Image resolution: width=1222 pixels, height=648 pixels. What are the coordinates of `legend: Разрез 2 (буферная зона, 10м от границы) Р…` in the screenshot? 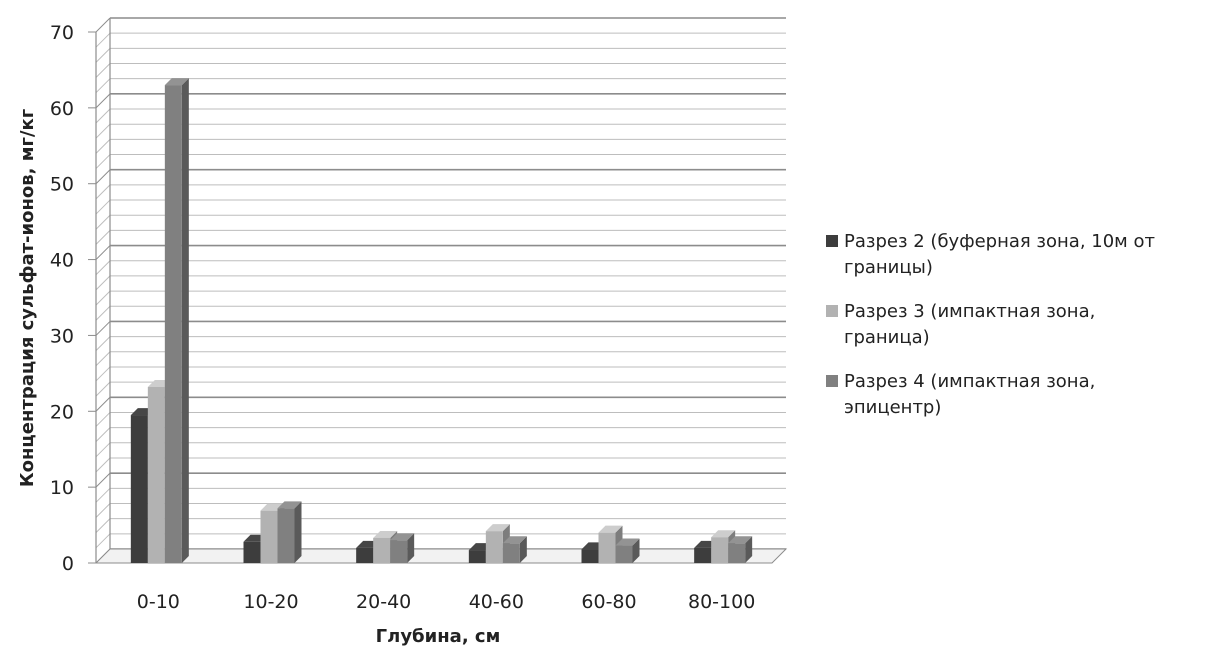 It's located at (990, 324).